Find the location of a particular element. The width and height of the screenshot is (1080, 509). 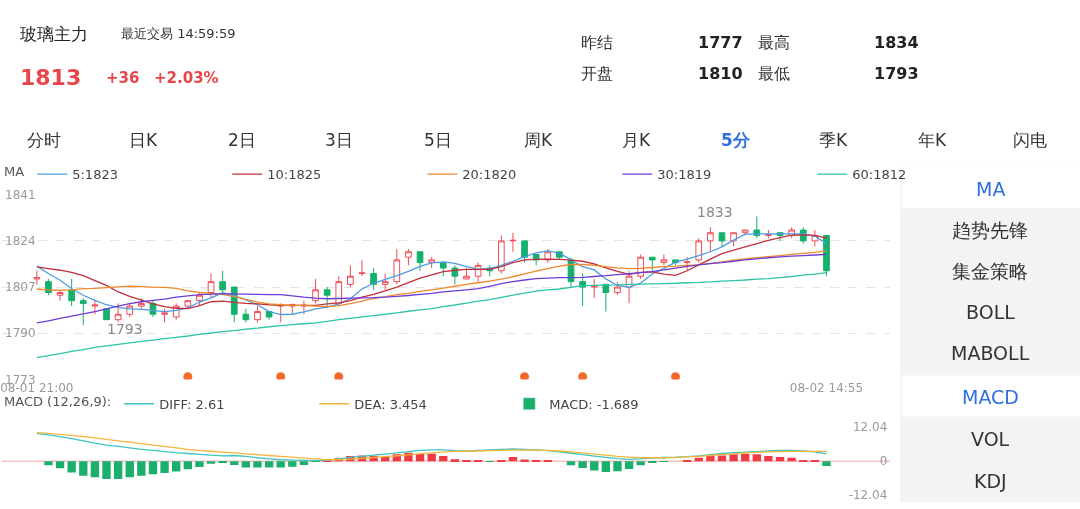

text: 最高 is located at coordinates (774, 42).